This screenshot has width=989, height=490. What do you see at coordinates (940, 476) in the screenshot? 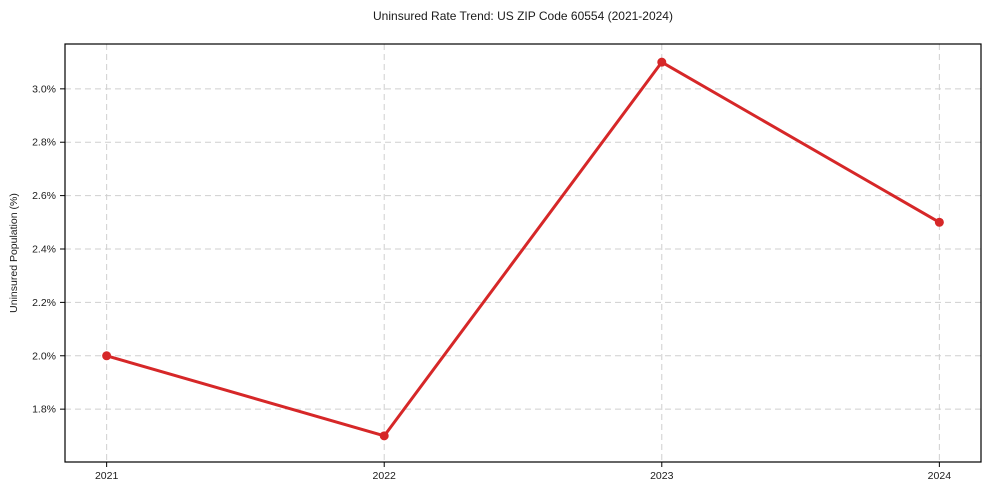
I see `x-tick-label: 2024` at bounding box center [940, 476].